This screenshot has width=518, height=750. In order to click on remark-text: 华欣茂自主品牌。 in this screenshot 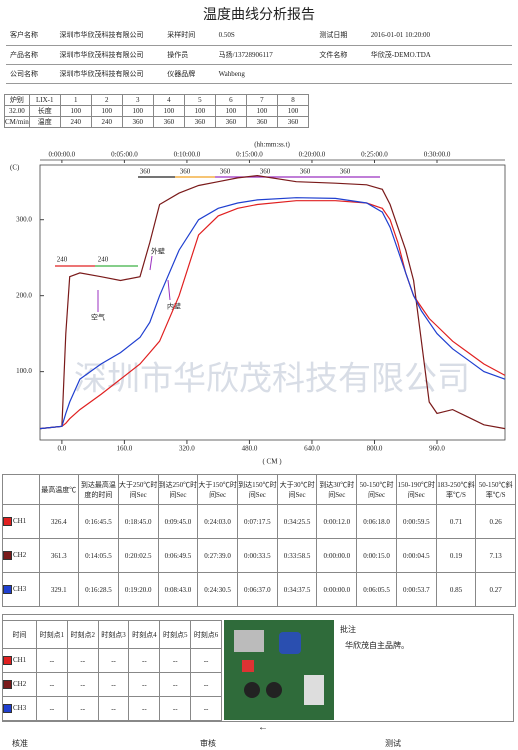, I will do `click(377, 645)`.